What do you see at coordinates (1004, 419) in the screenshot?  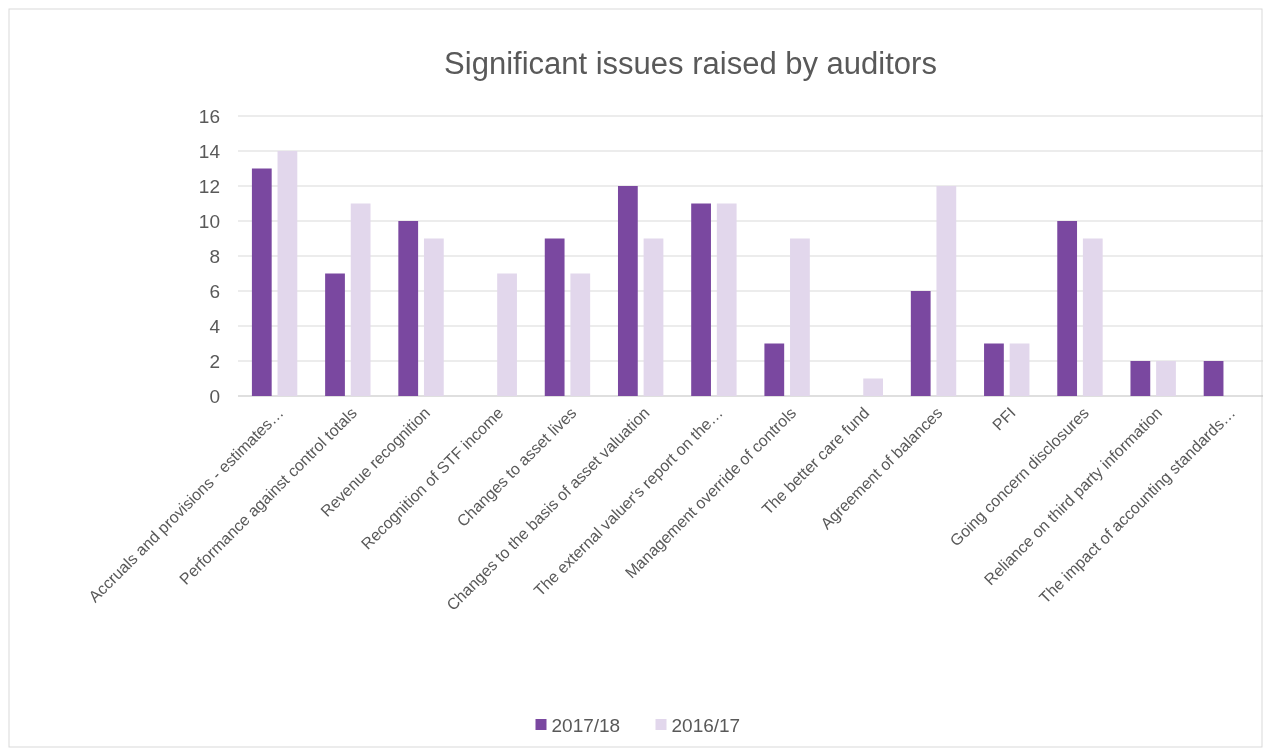 I see `x-tick-label: PFI` at bounding box center [1004, 419].